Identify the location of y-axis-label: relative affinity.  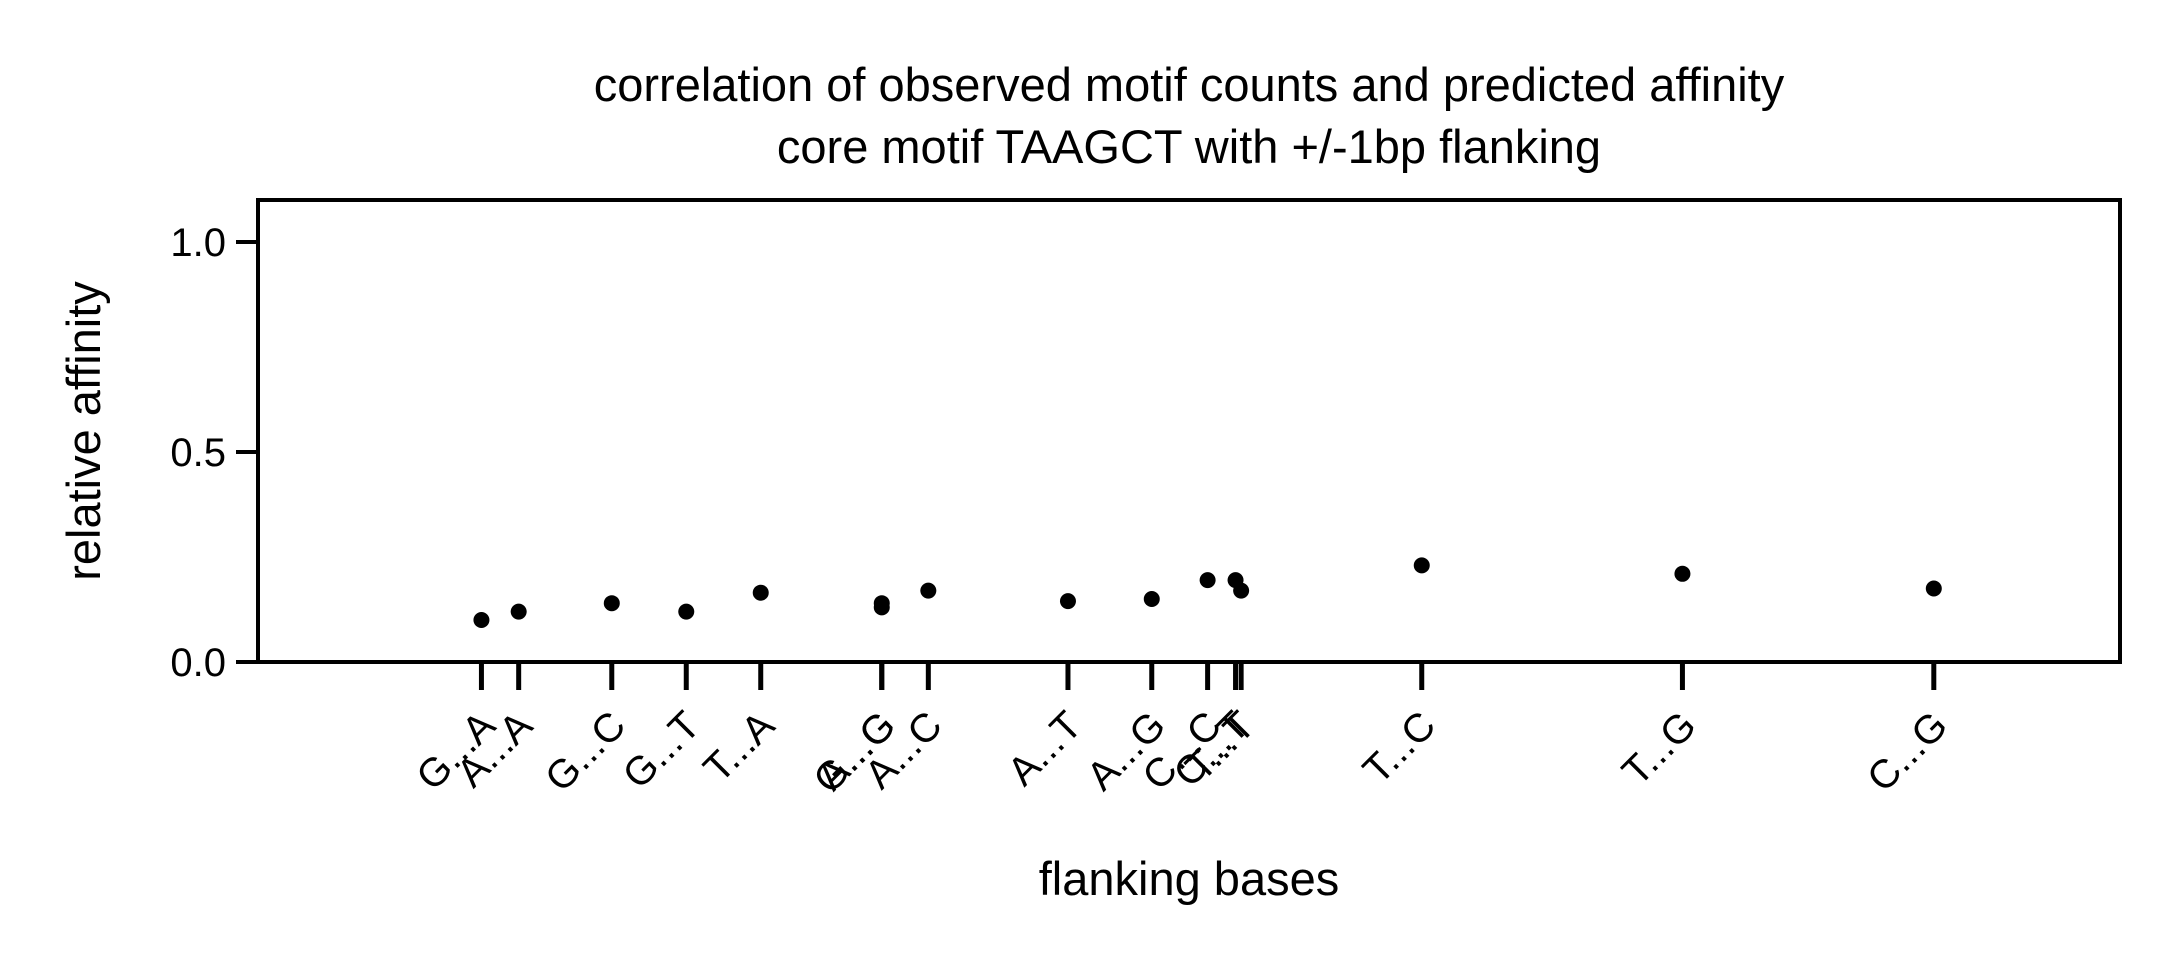
(83, 431).